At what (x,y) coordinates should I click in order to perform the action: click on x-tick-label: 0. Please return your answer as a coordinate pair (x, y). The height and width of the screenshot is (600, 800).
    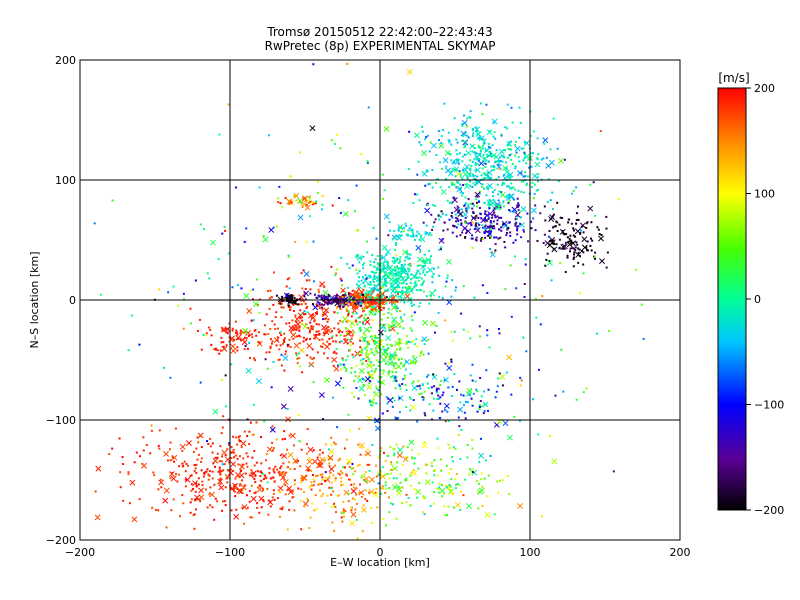
    Looking at the image, I should click on (380, 552).